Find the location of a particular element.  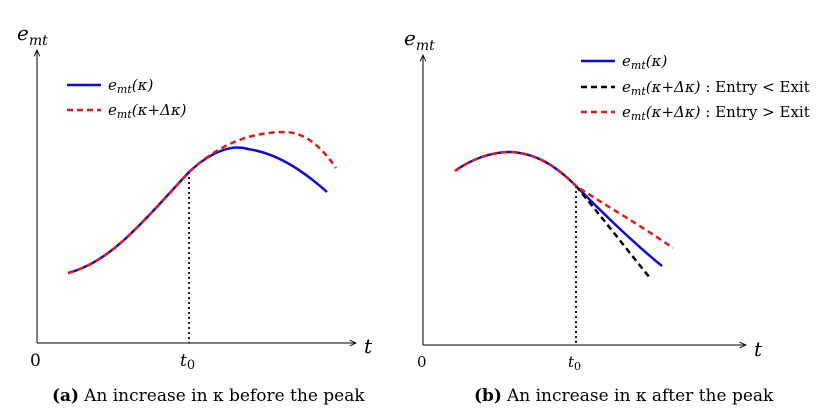

panel-b-legend-label-entry-greater: emt(κ+Δκ) : Entry > Exit is located at coordinates (716, 113).